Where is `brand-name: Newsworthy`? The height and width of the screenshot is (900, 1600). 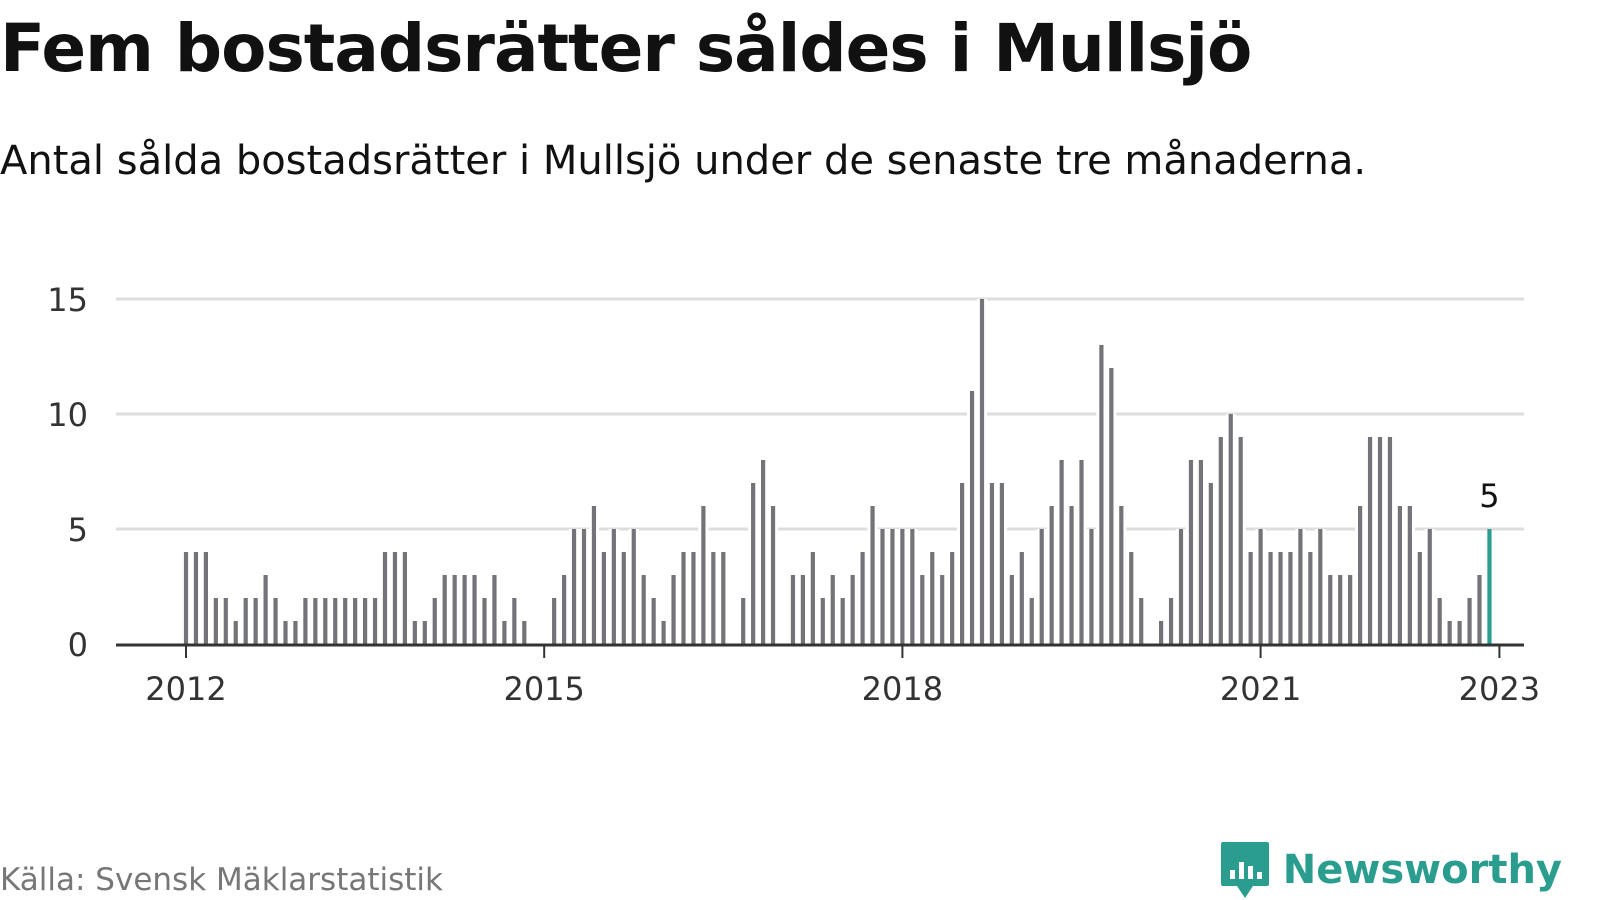
brand-name: Newsworthy is located at coordinates (1422, 870).